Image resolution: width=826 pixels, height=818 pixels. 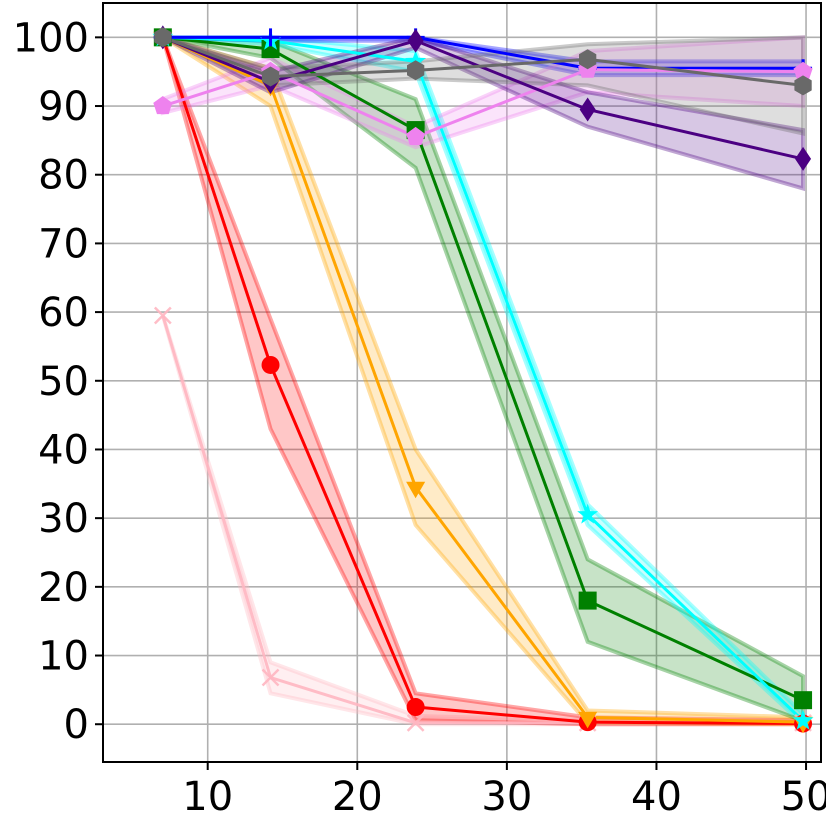 What do you see at coordinates (207, 796) in the screenshot?
I see `x-tick-label: 10` at bounding box center [207, 796].